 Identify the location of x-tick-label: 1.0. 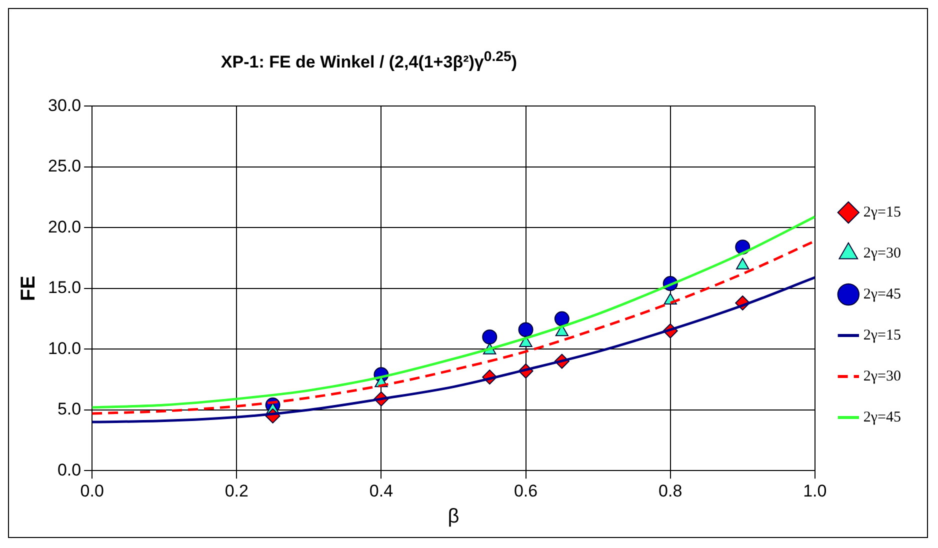
(815, 490).